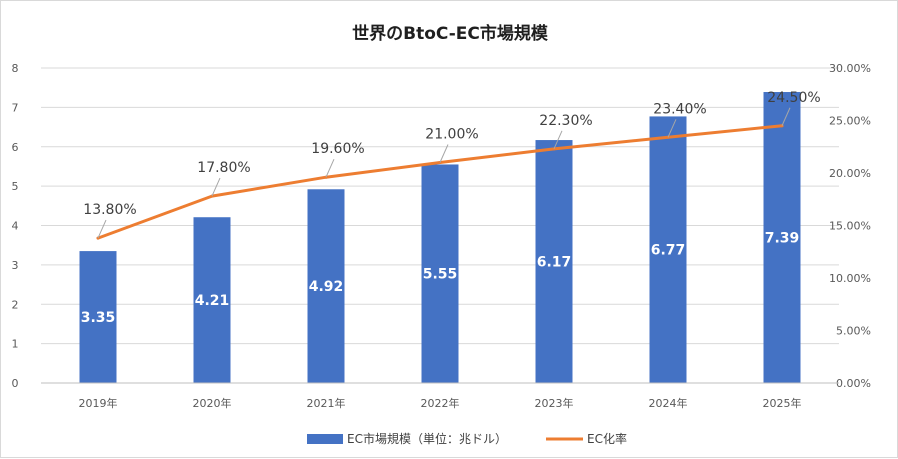  What do you see at coordinates (782, 403) in the screenshot?
I see `x-tick-label: 2025年` at bounding box center [782, 403].